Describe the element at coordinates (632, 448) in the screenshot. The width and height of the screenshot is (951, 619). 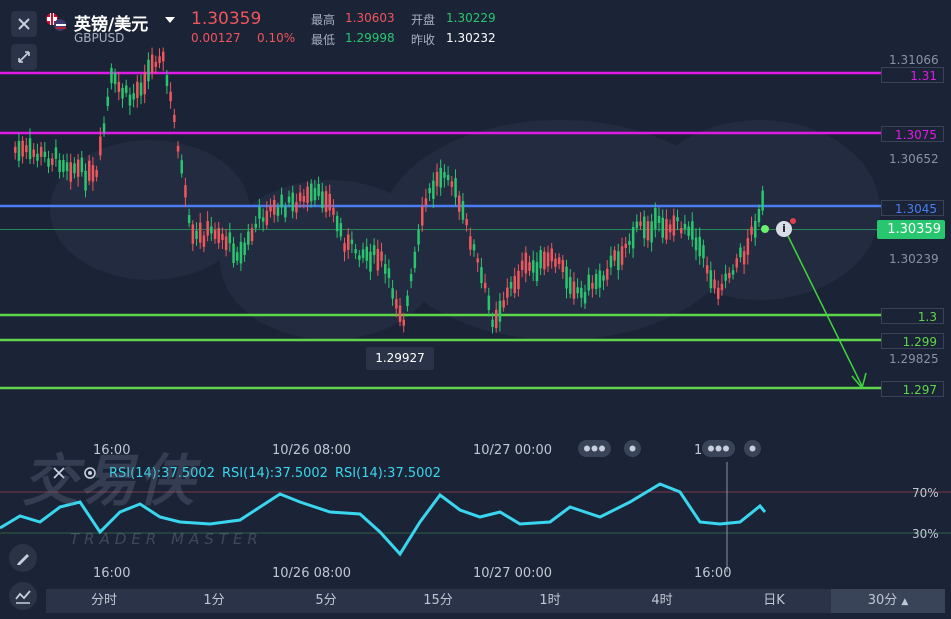
I see `indicator-toggle-button` at that location.